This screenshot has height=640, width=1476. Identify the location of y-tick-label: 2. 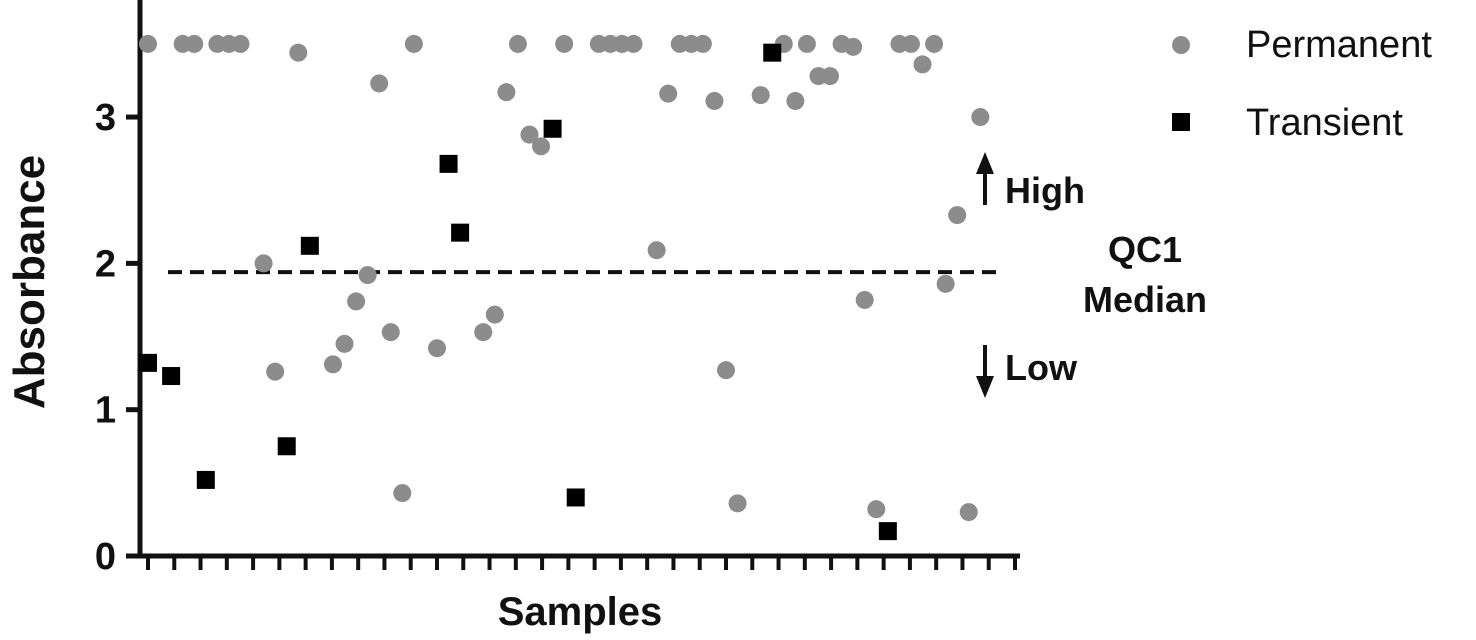
(105, 264).